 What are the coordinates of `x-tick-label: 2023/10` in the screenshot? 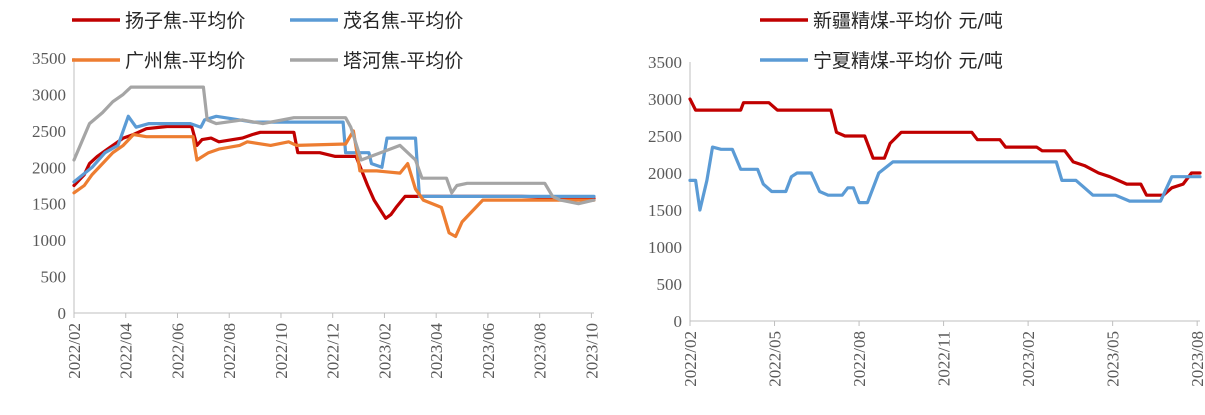 It's located at (591, 351).